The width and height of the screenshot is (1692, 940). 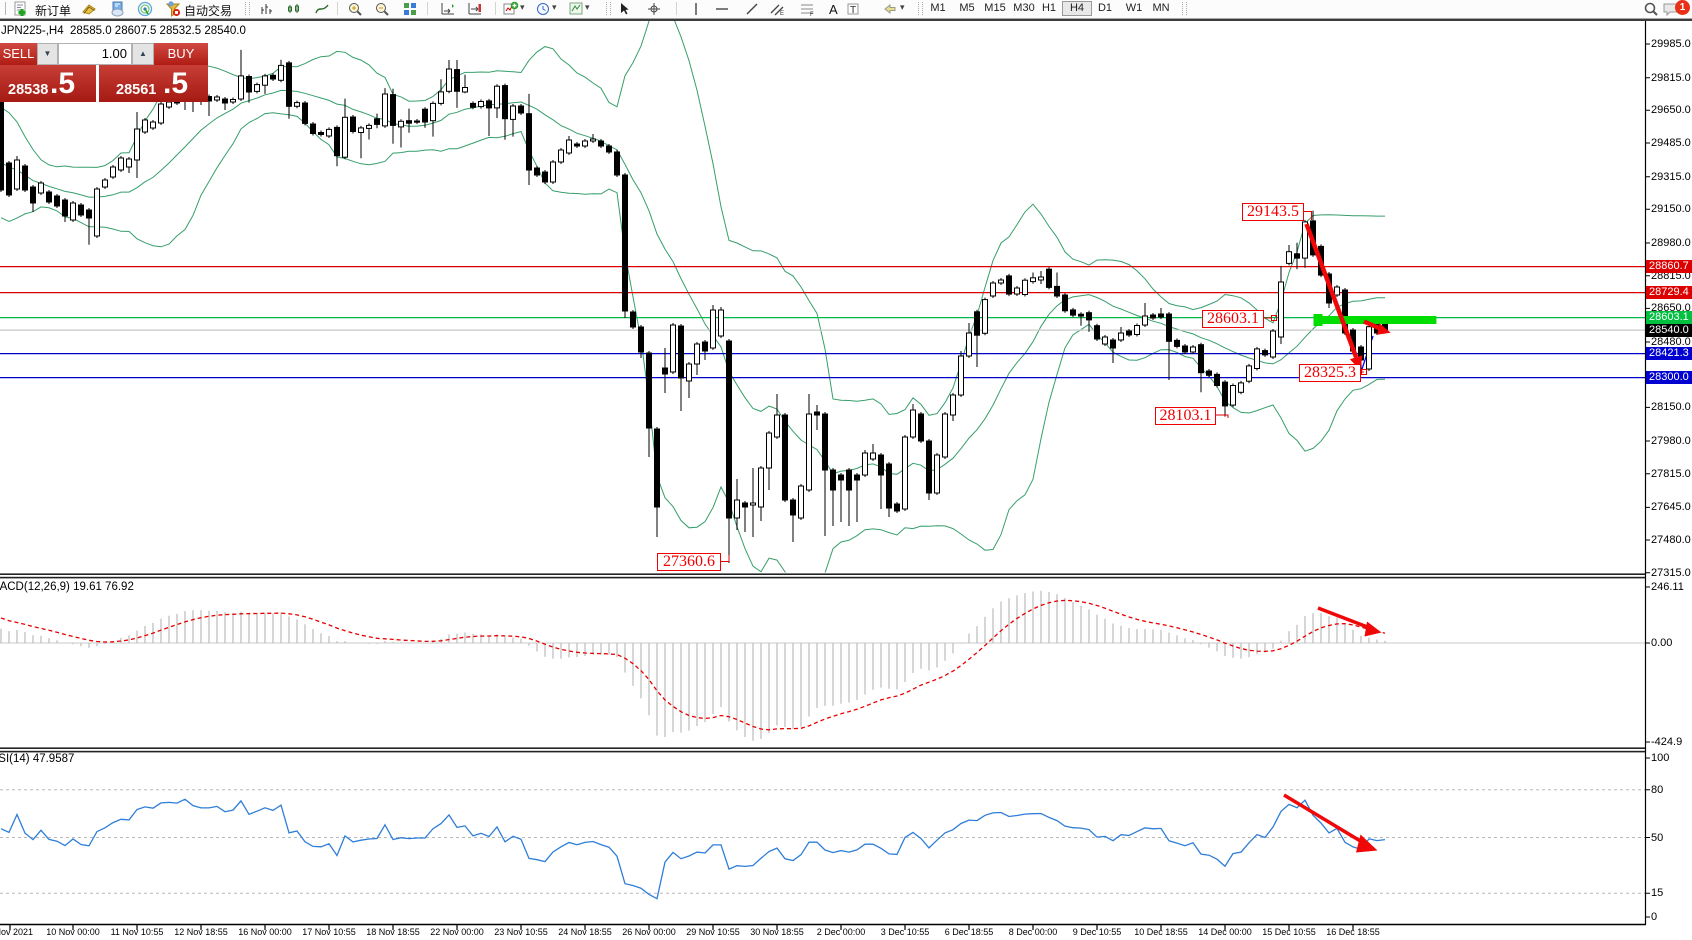 What do you see at coordinates (853, 10) in the screenshot?
I see `svg-text: T` at bounding box center [853, 10].